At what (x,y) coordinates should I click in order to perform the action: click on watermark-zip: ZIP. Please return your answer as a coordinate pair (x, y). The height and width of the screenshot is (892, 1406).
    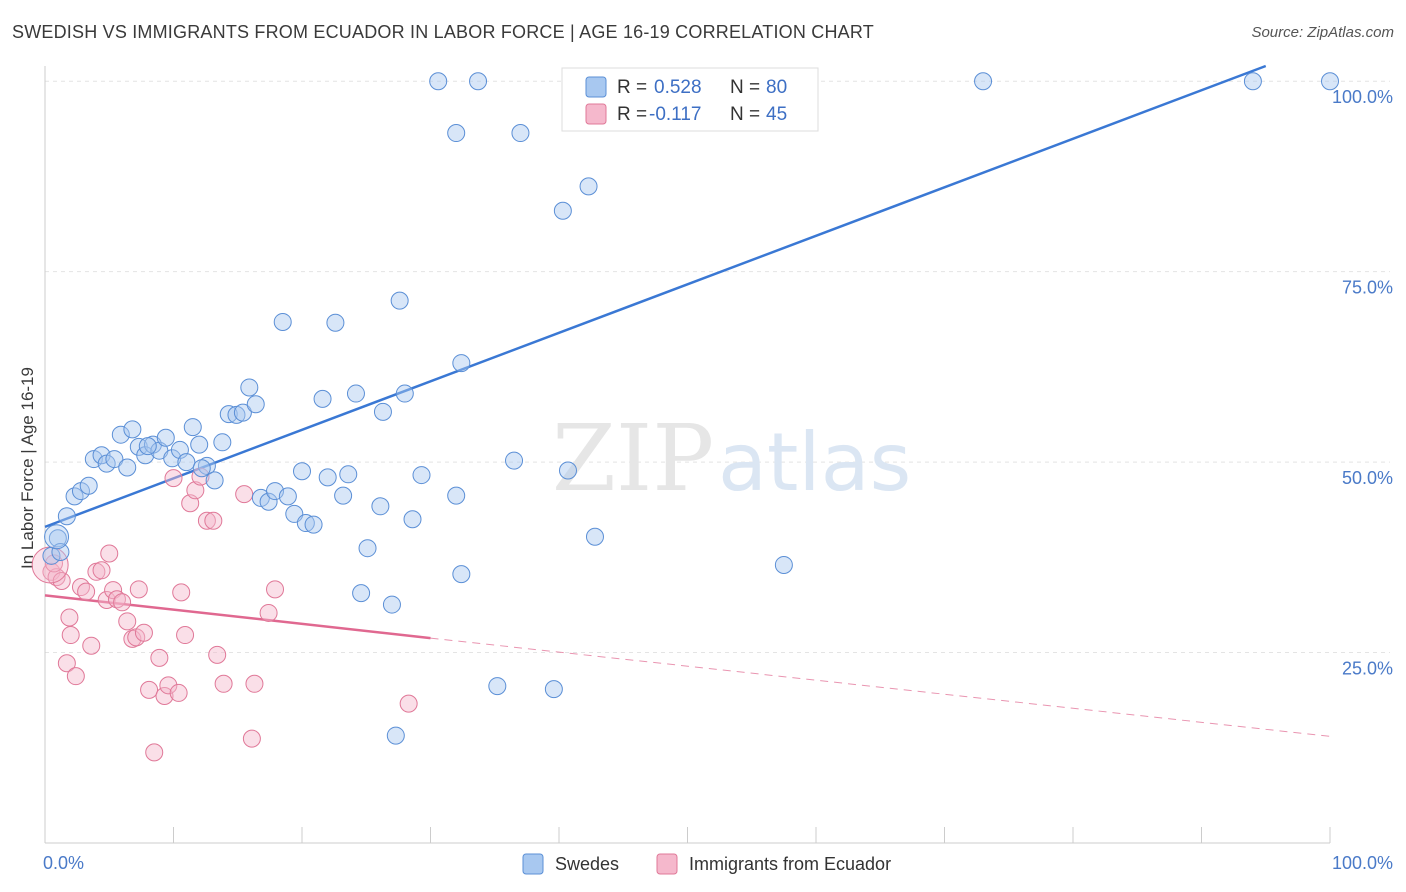
    Looking at the image, I should click on (633, 458).